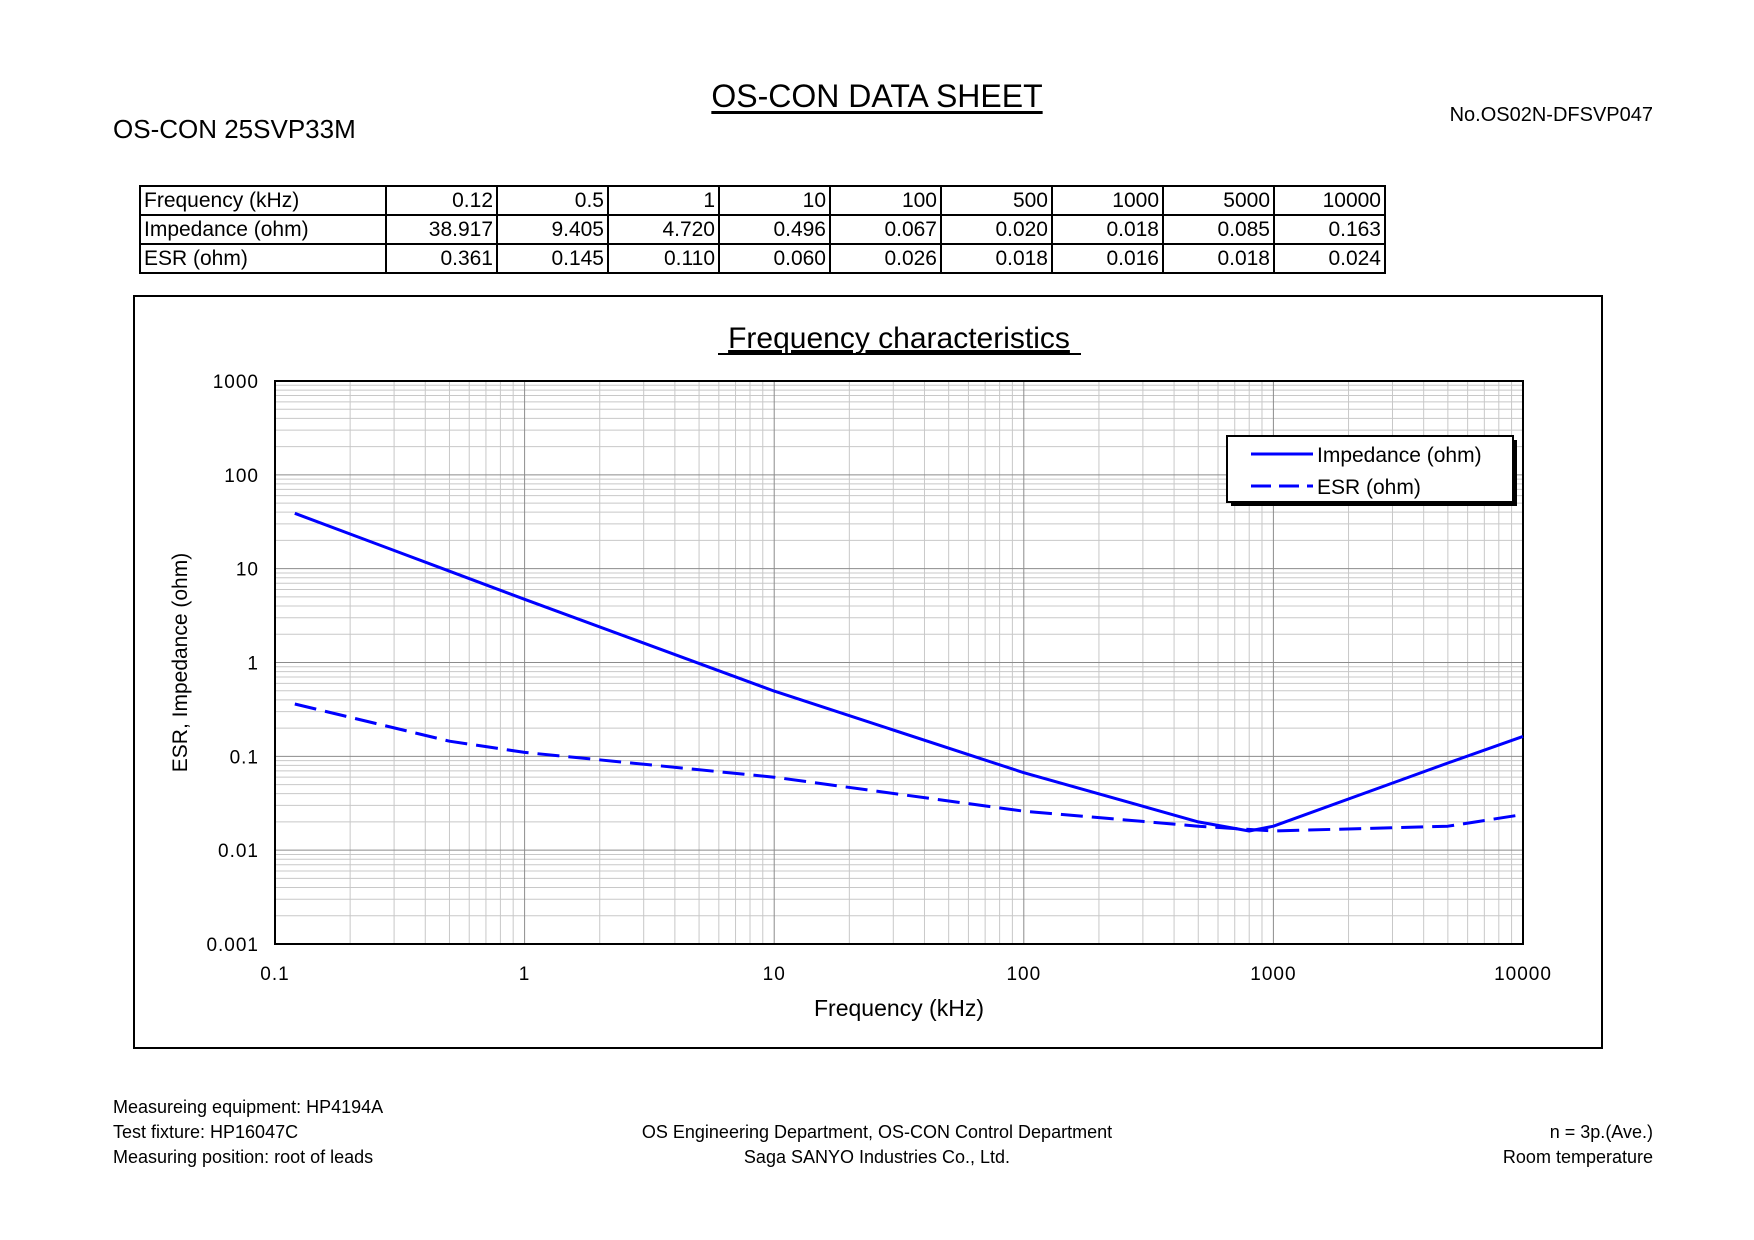 The width and height of the screenshot is (1754, 1240). I want to click on table-cell: 100, so click(885, 200).